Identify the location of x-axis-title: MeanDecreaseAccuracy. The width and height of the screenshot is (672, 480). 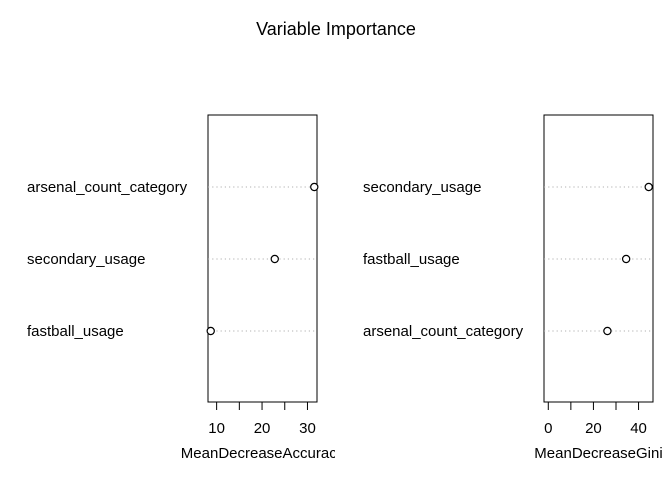
(263, 453).